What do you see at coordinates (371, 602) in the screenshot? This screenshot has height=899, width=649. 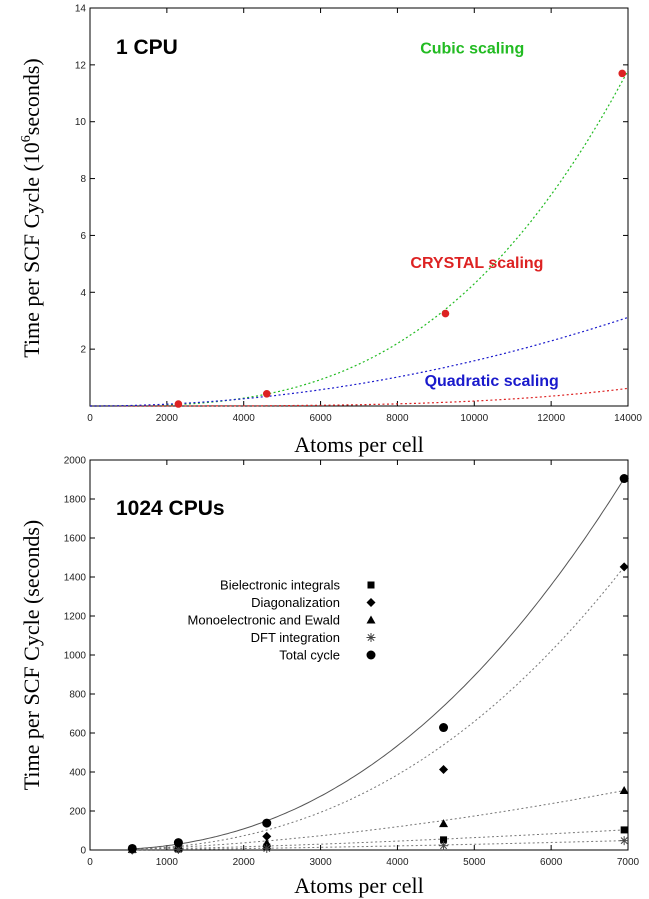 I see `legend-diamond-icon` at bounding box center [371, 602].